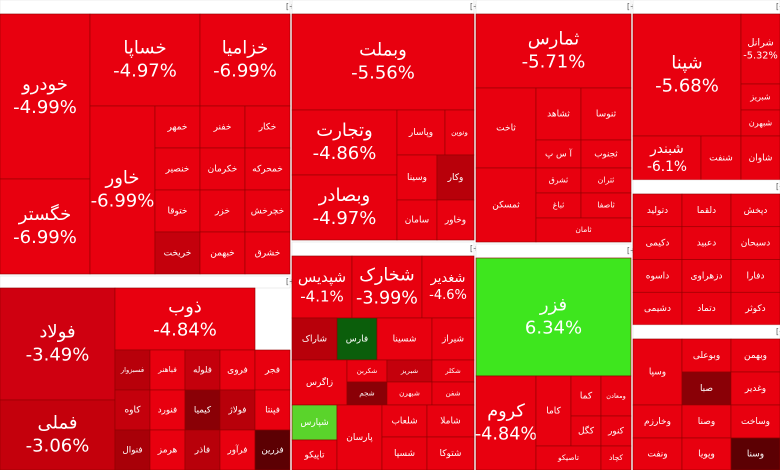 The height and width of the screenshot is (470, 780). I want to click on group-title: مواد و محصولات دارویی [+], so click(778, 186).